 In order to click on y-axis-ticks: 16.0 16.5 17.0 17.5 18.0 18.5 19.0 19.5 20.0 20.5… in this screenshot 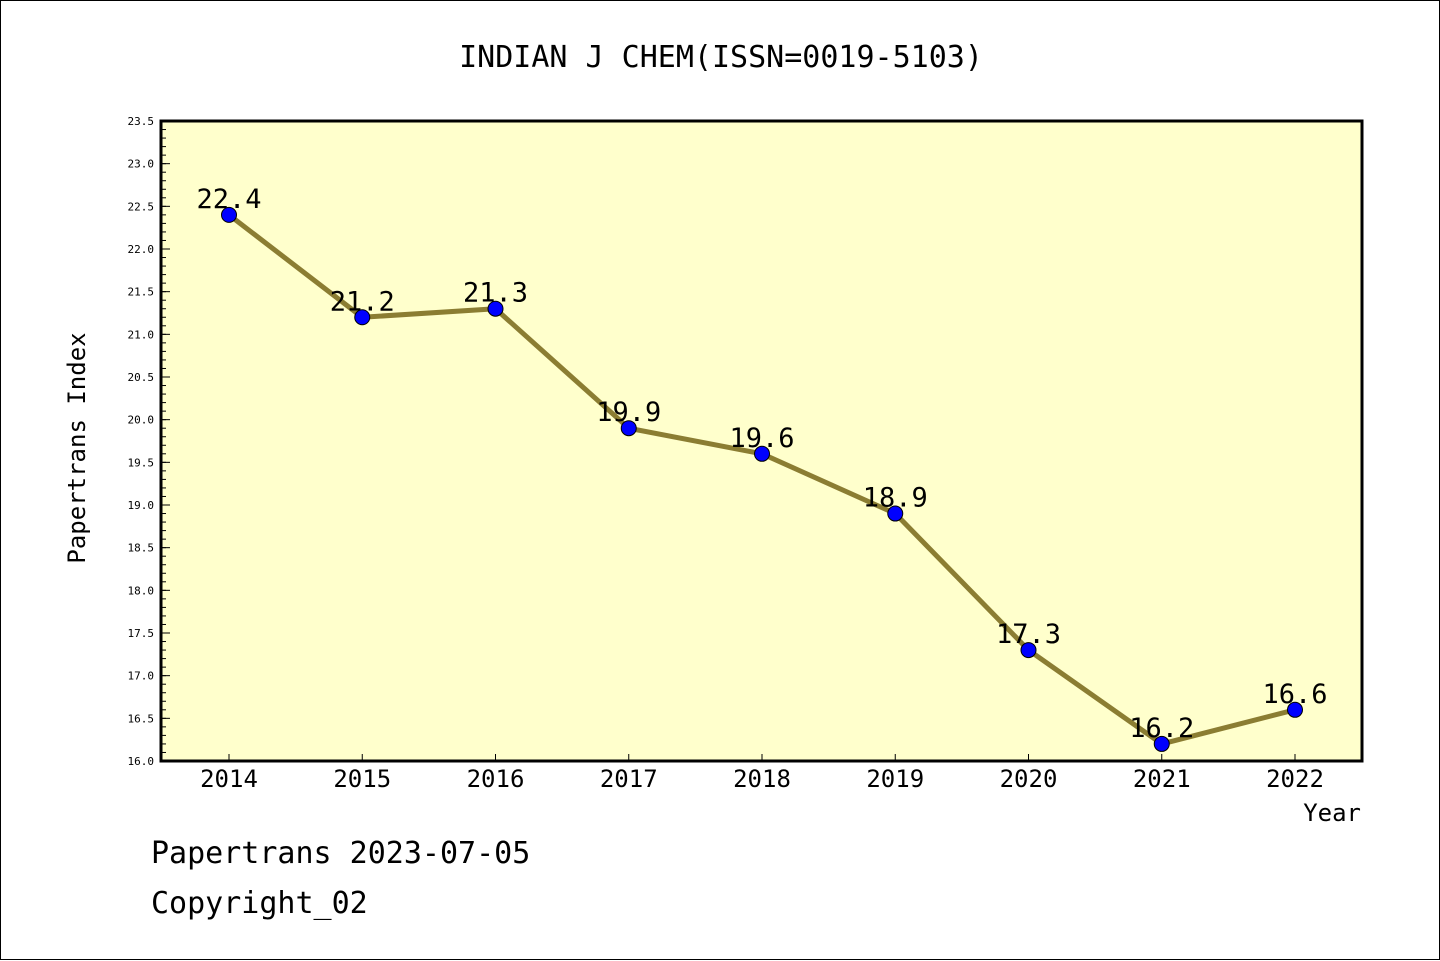, I will do `click(149, 441)`.